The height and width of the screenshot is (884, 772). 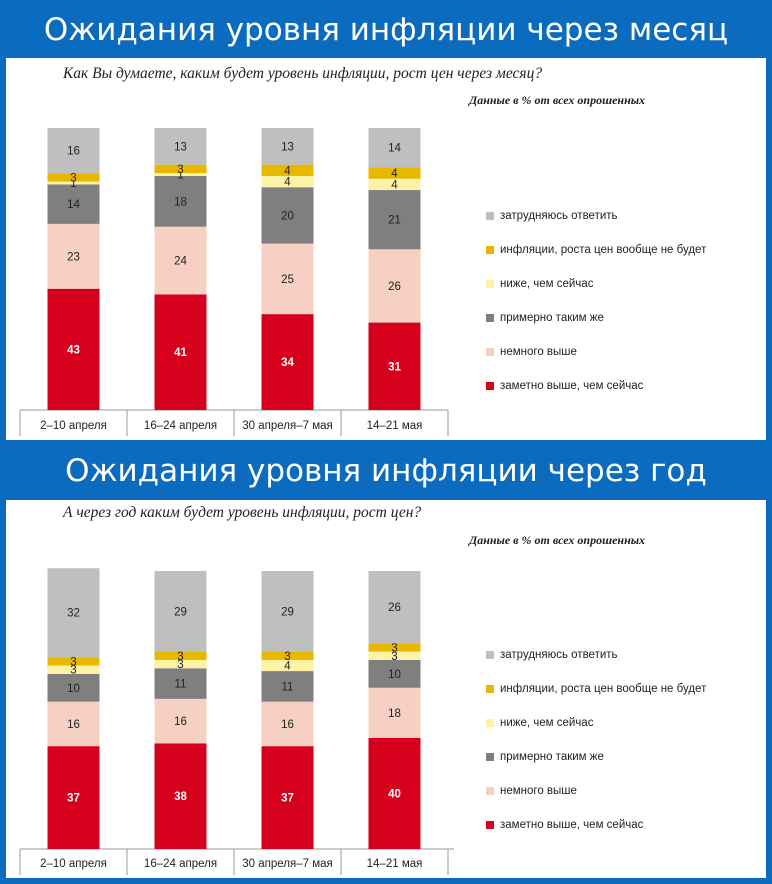 I want to click on data-label: 23, so click(x=73, y=257).